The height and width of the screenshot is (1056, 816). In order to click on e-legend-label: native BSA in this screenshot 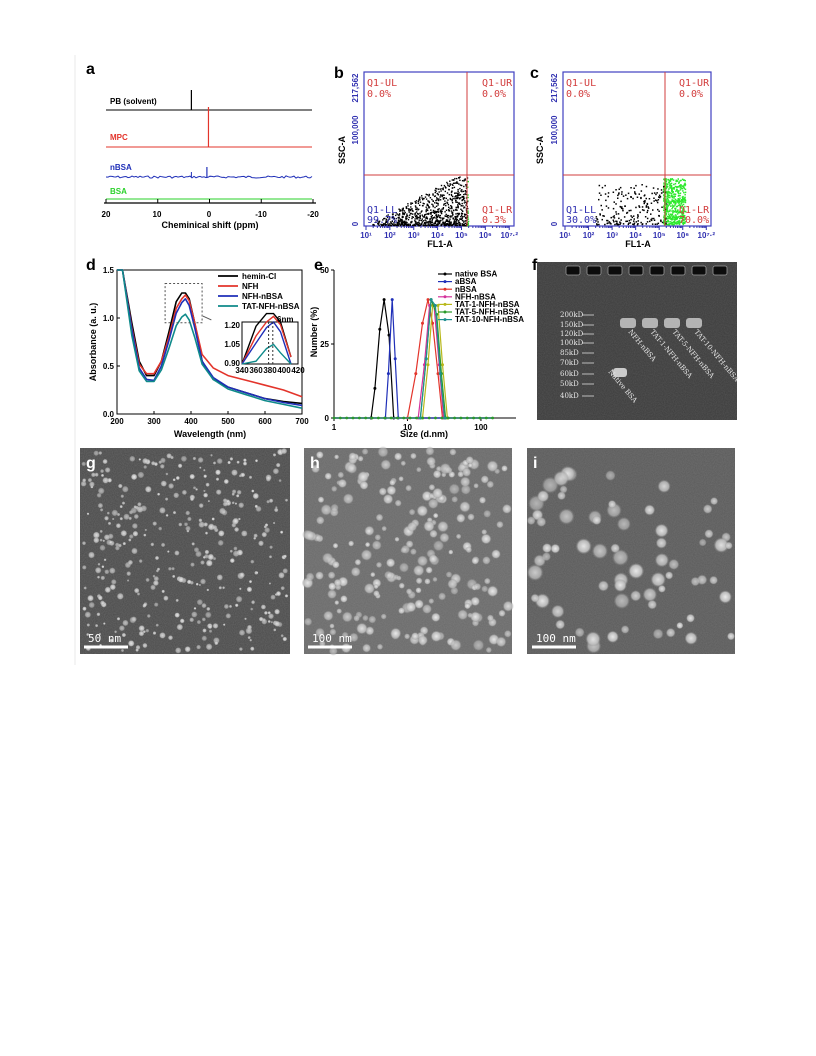, I will do `click(476, 274)`.